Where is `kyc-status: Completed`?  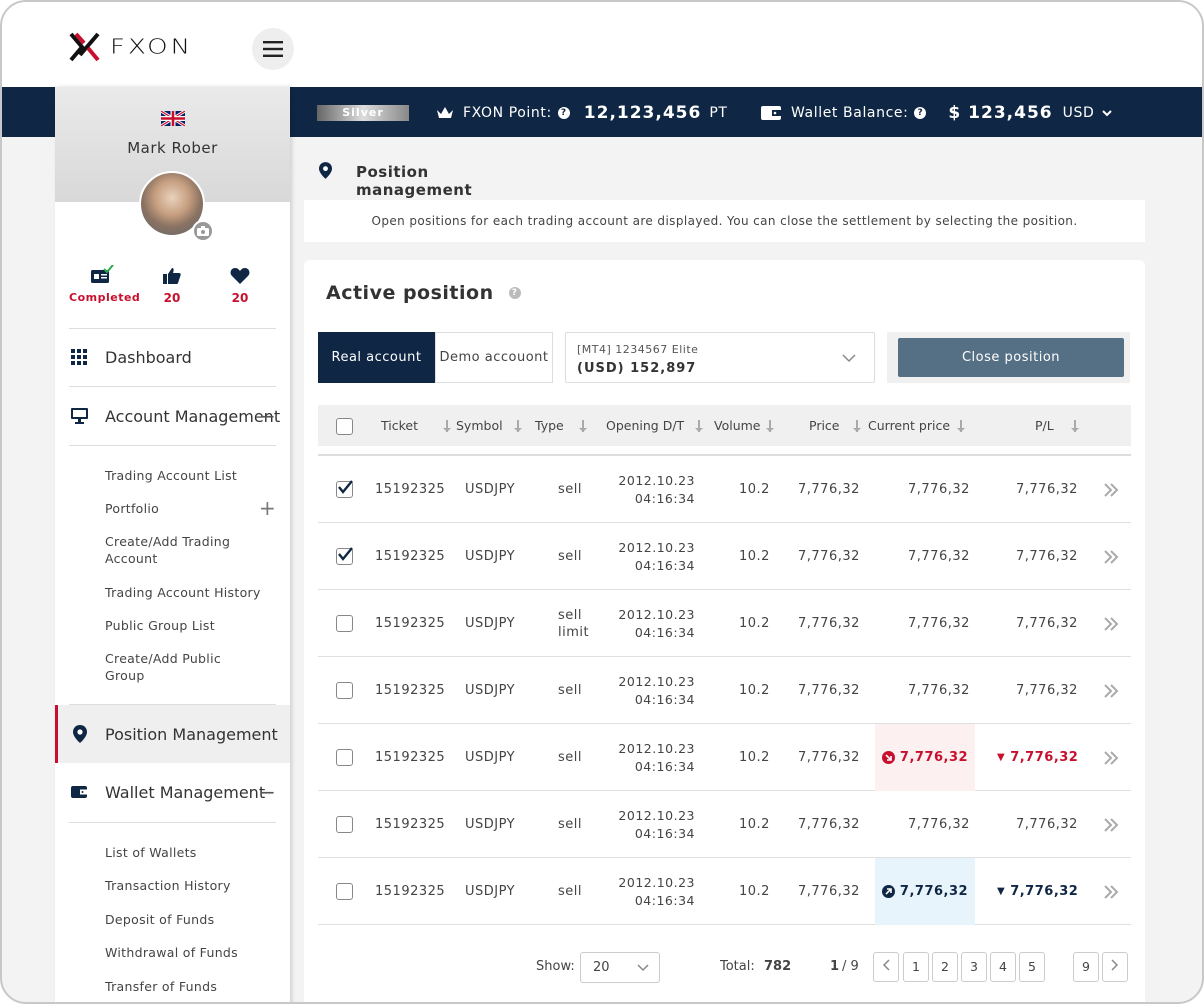
kyc-status: Completed is located at coordinates (104, 284).